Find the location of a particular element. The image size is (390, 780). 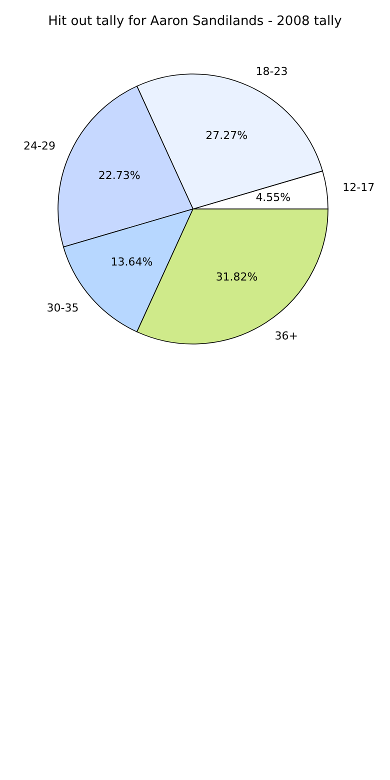

data-label: 13.64% is located at coordinates (131, 262).